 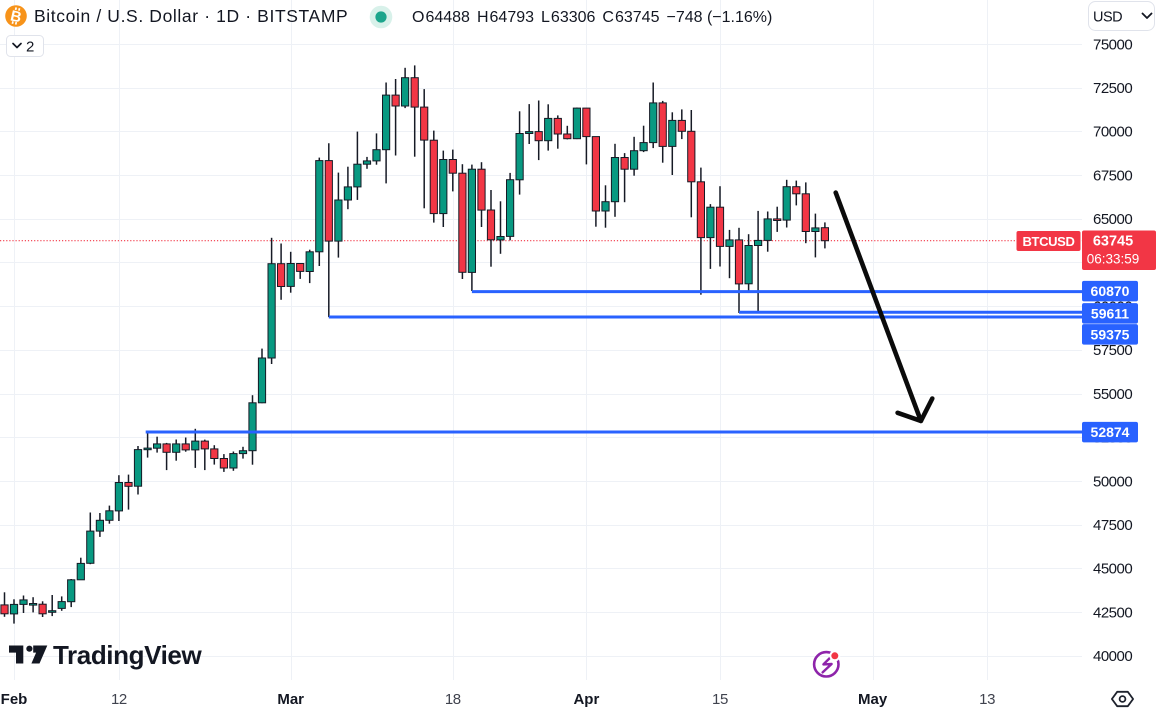 I want to click on svg-text: 13, so click(x=987, y=699).